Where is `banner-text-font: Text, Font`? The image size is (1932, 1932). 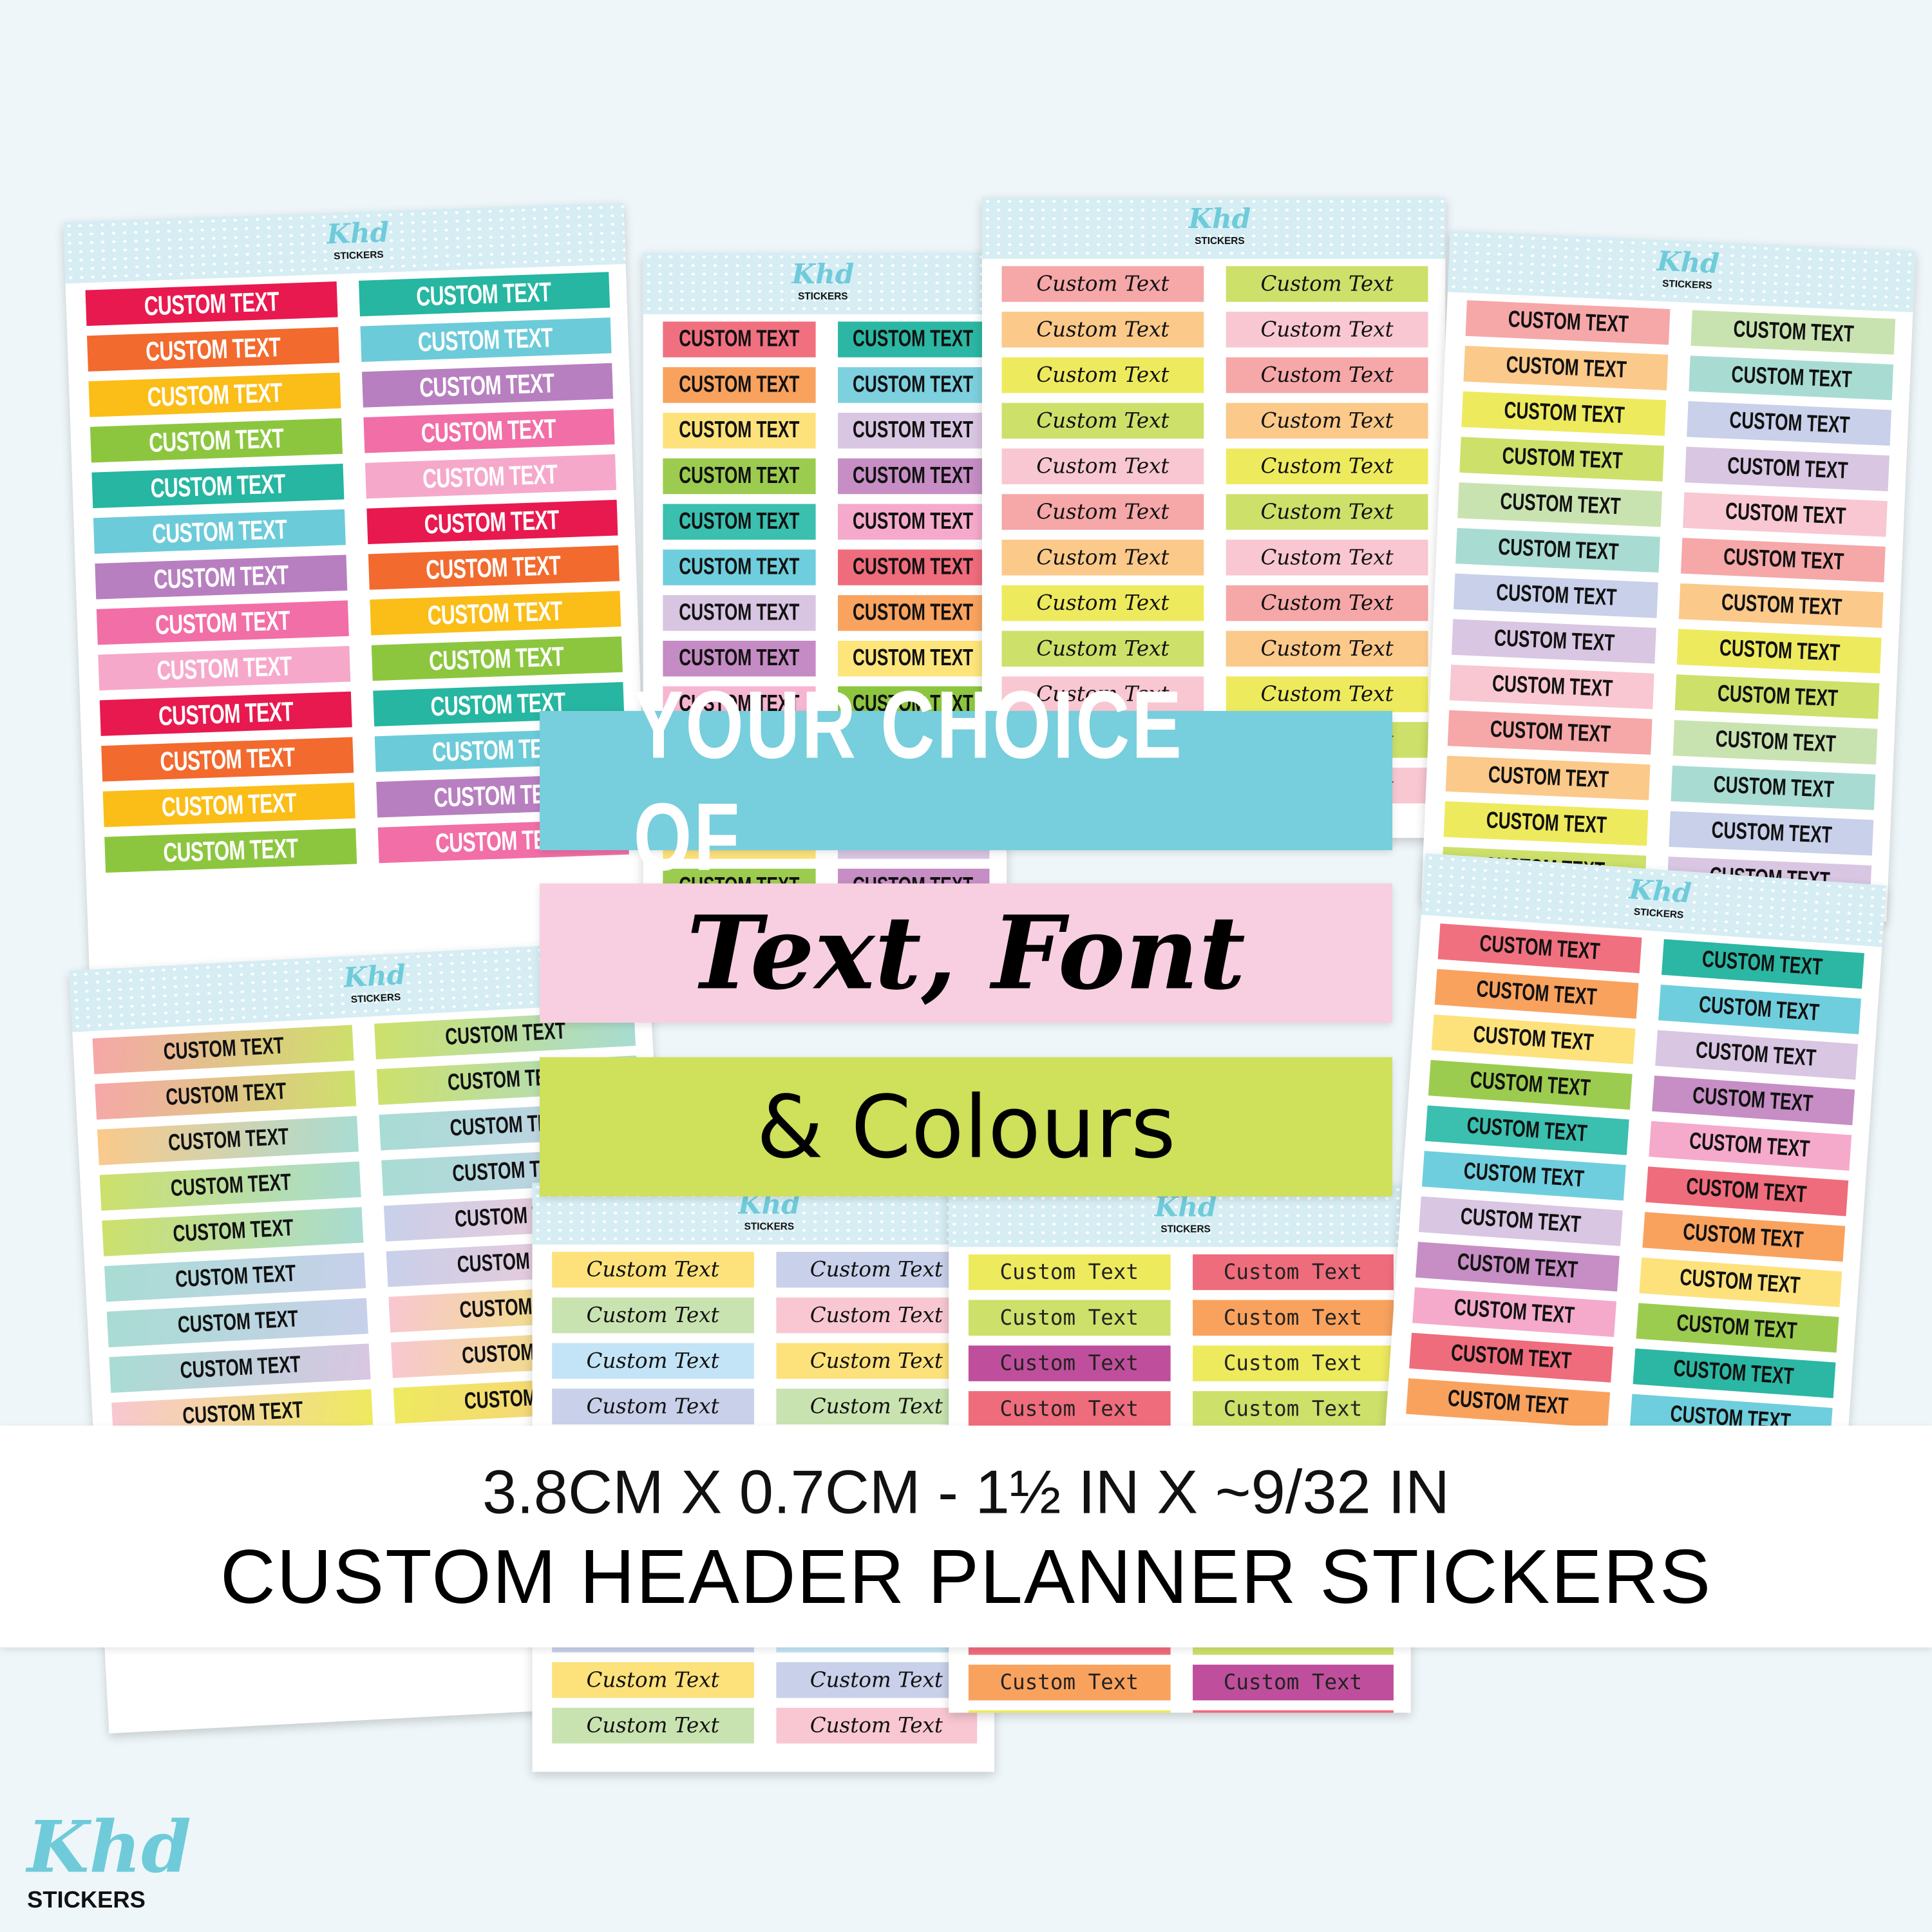 banner-text-font: Text, Font is located at coordinates (967, 953).